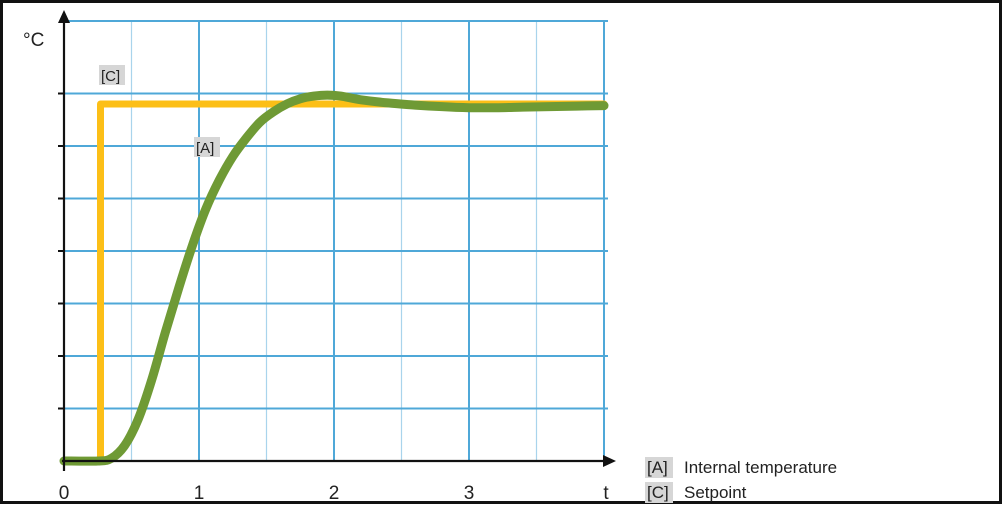 This screenshot has height=507, width=1002. What do you see at coordinates (715, 492) in the screenshot?
I see `legend-item-label: Setpoint` at bounding box center [715, 492].